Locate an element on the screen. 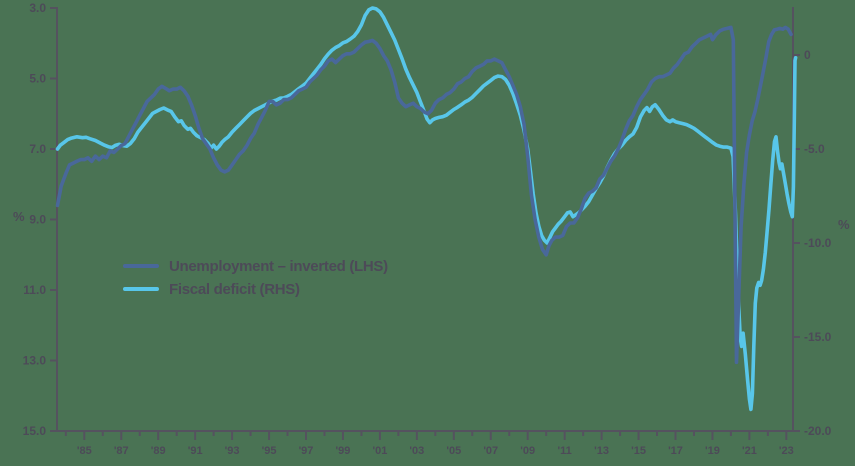 Image resolution: width=855 pixels, height=466 pixels. legend-label-fiscal-deficit: Fiscal deficit (RHS) is located at coordinates (234, 289).